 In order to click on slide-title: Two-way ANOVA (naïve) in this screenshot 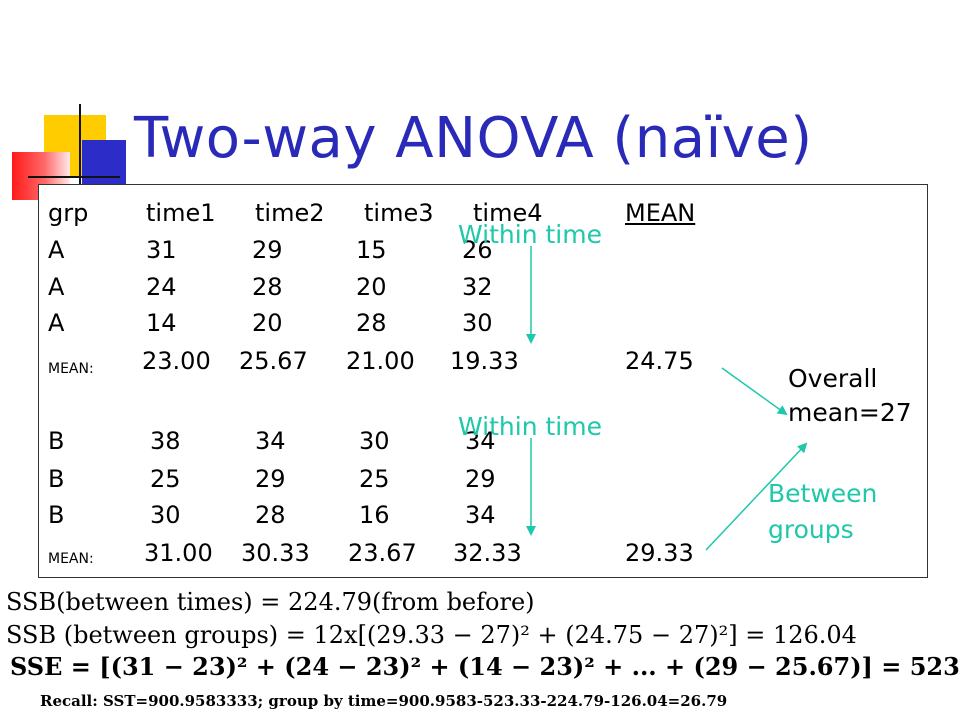, I will do `click(473, 138)`.